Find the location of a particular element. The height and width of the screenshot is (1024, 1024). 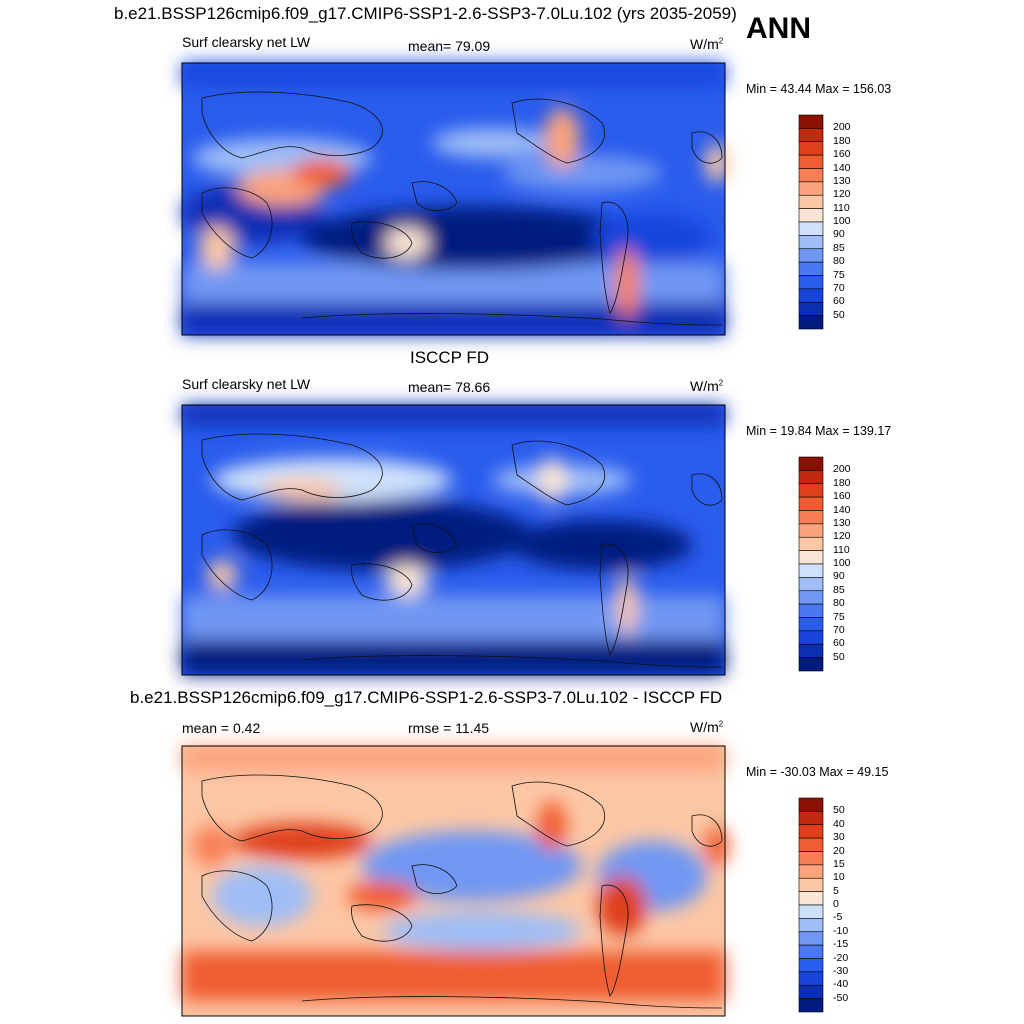

panel-2-colorbar is located at coordinates (811, 564).